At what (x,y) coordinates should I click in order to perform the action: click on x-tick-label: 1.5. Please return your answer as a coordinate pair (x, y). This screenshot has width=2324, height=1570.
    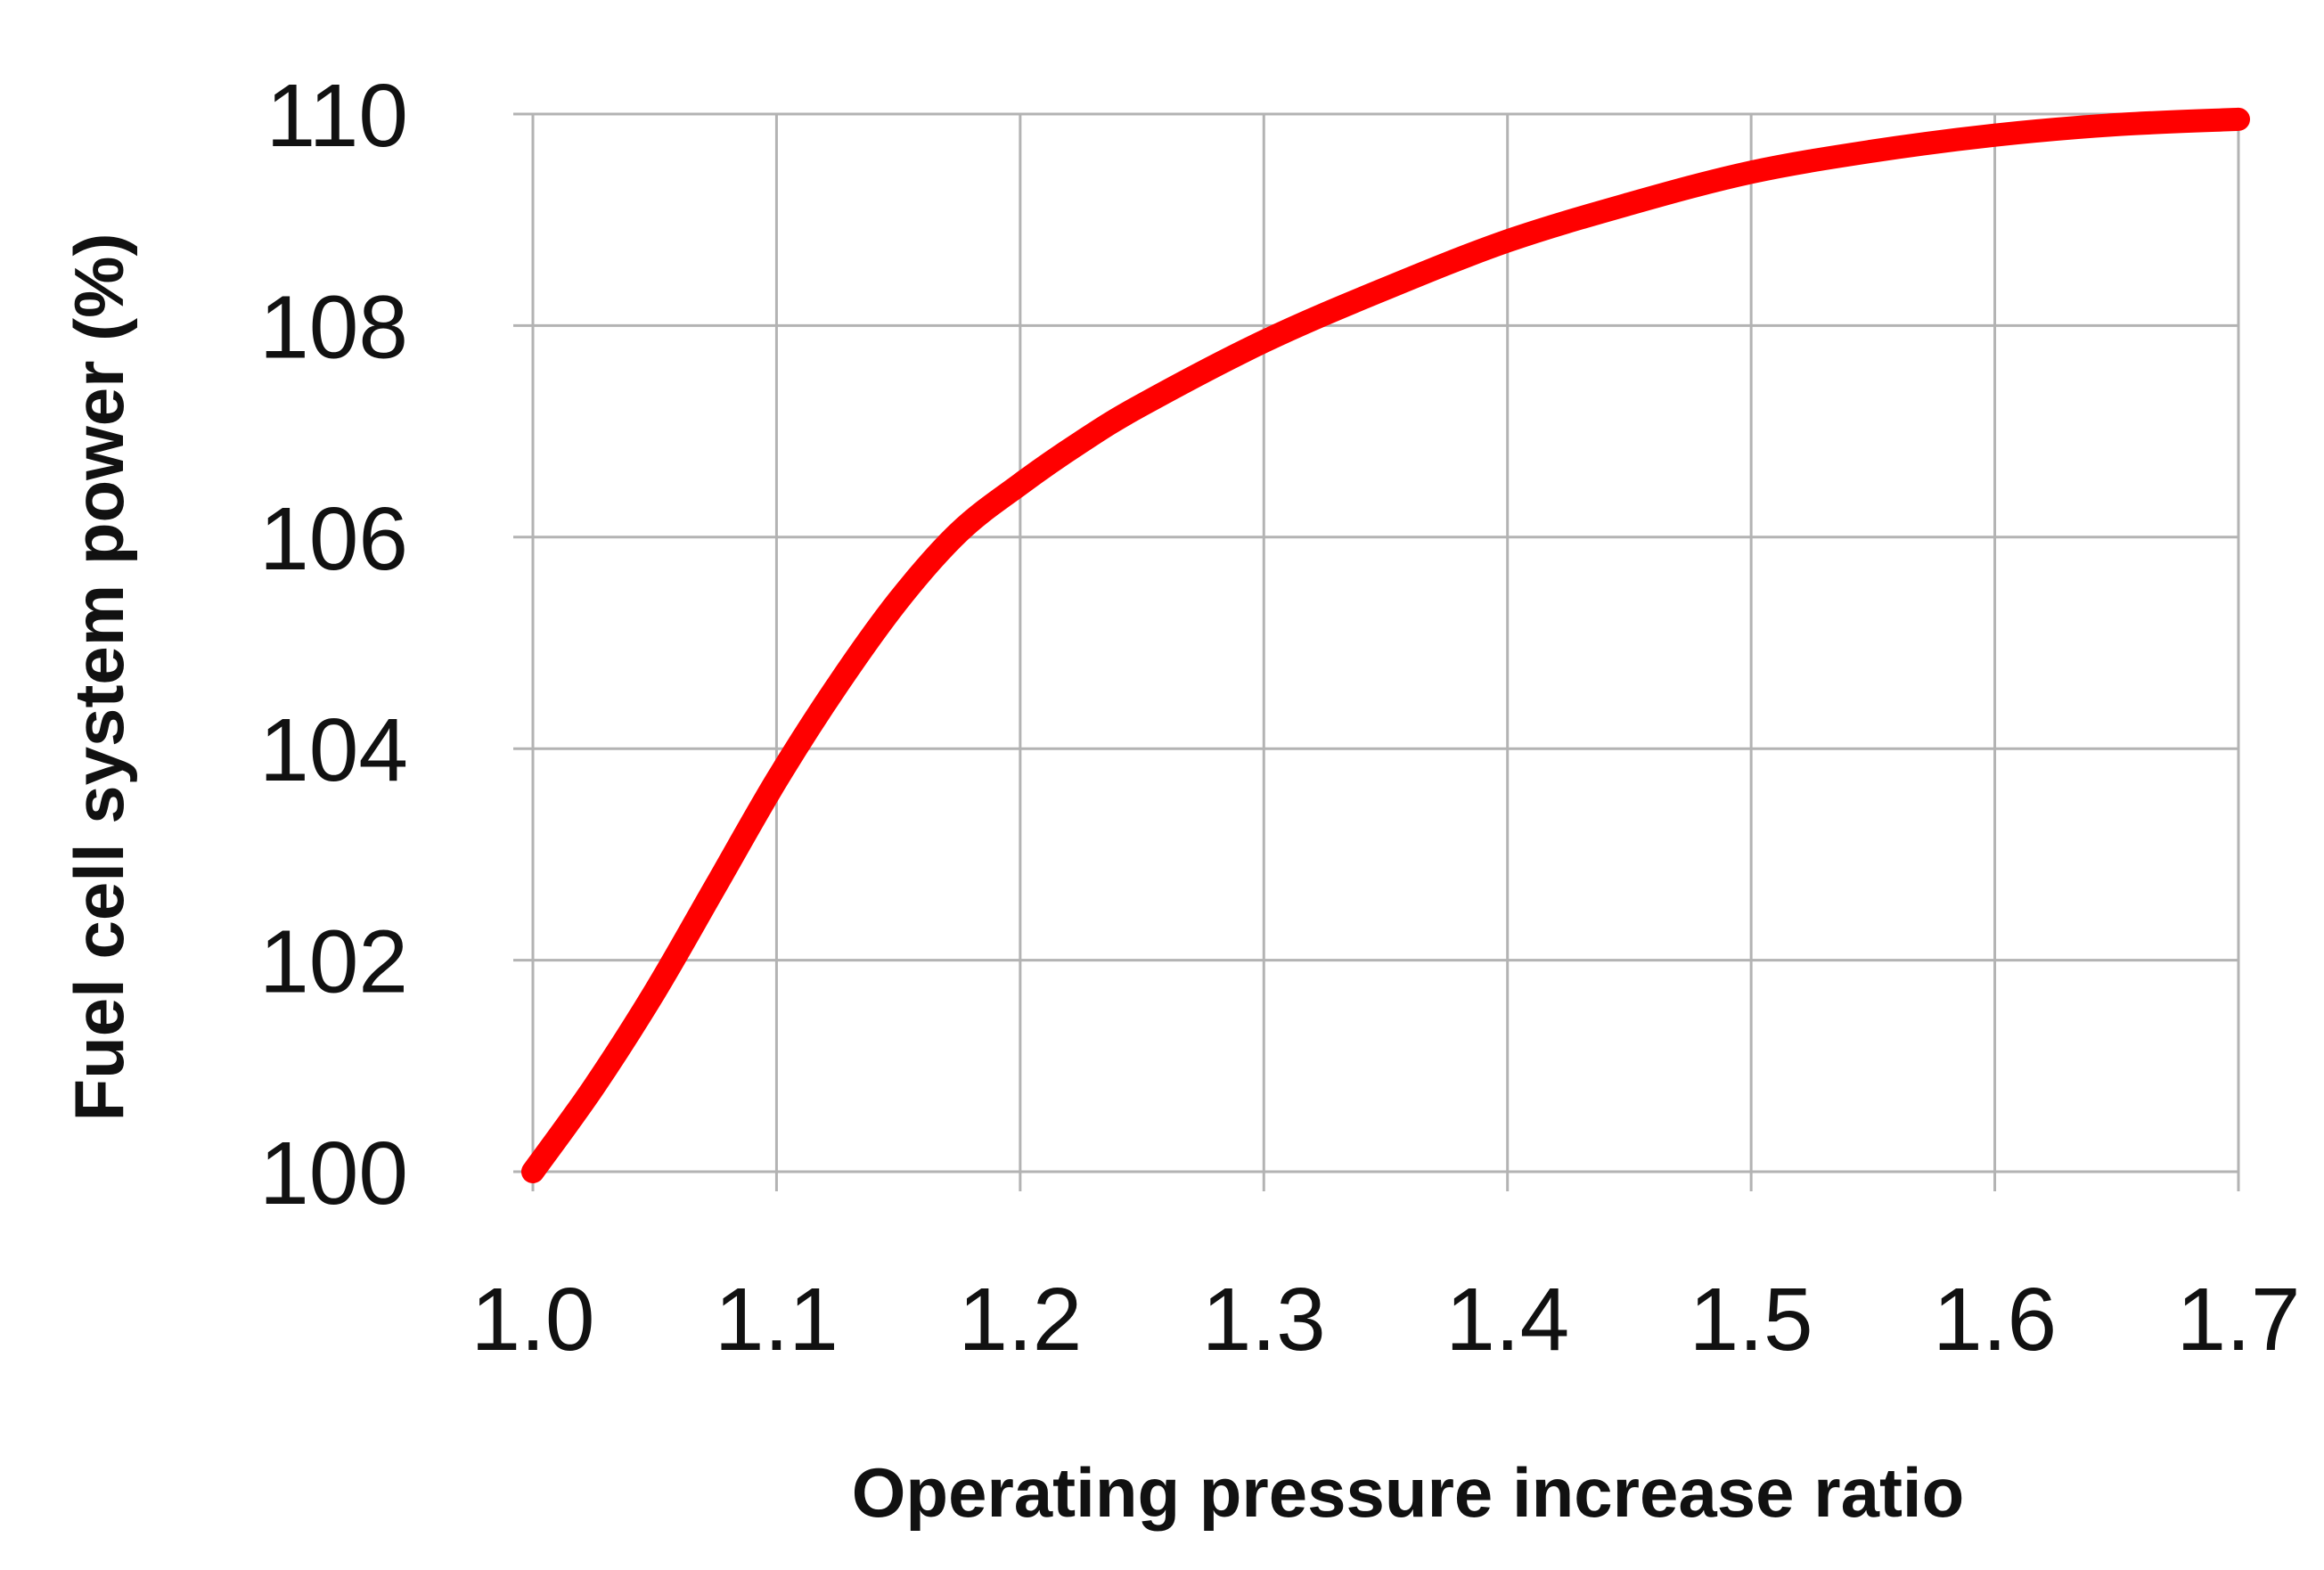
    Looking at the image, I should click on (1751, 1320).